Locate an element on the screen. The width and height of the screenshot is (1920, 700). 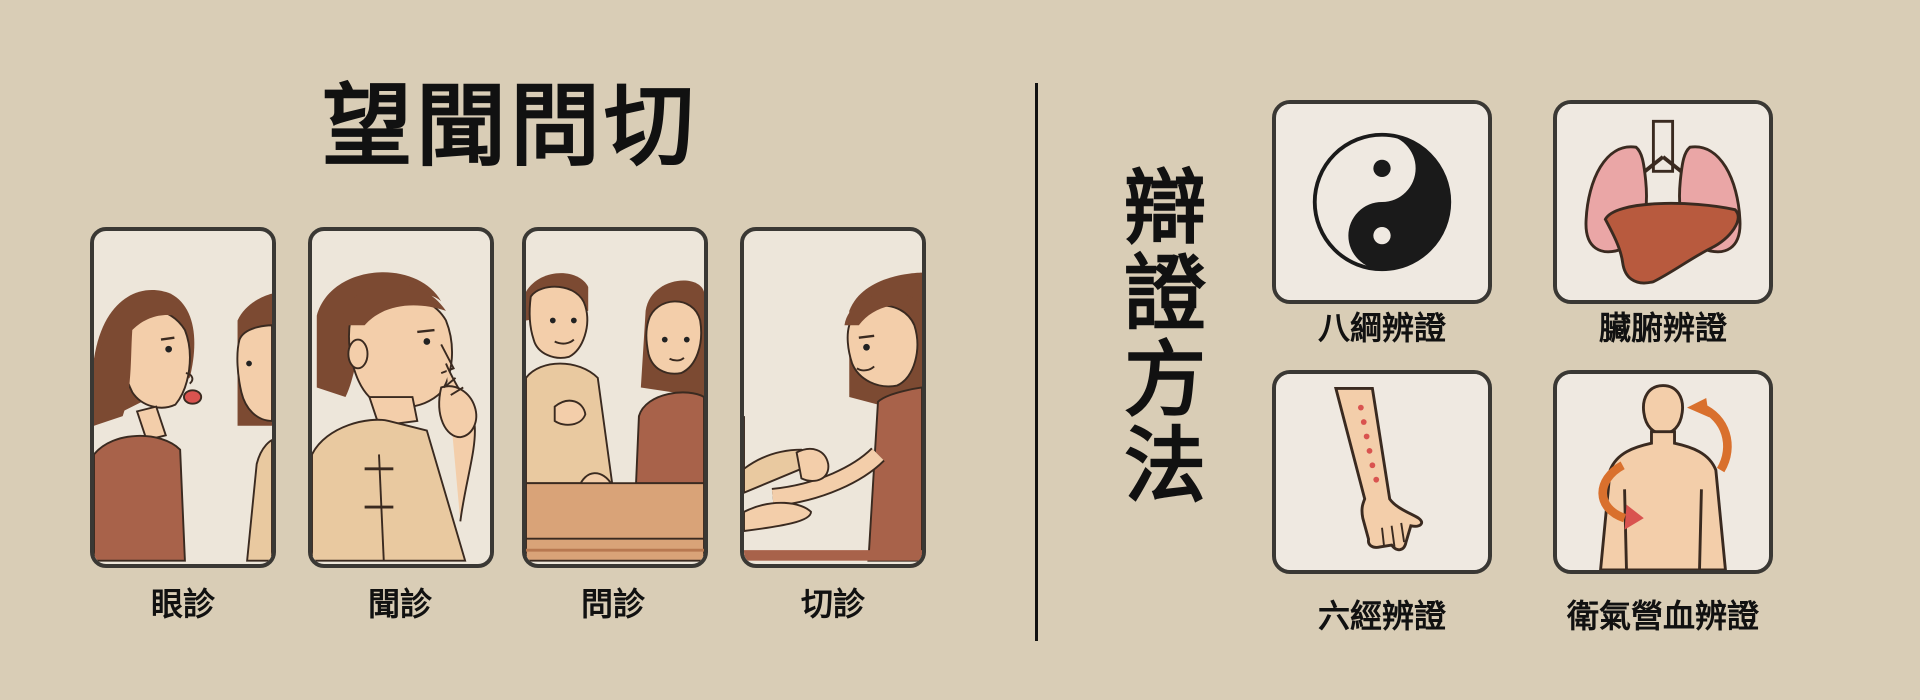
arm-meridian-icon is located at coordinates (1382, 472).